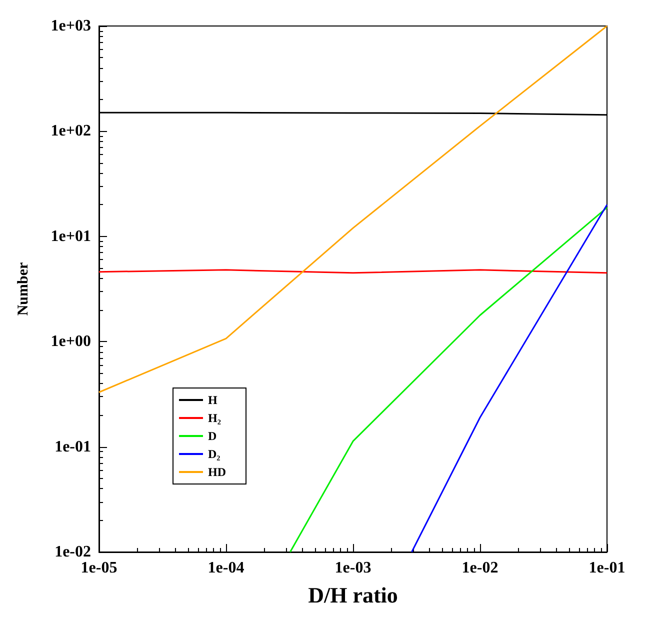 The height and width of the screenshot is (620, 649). I want to click on x-axis-title: D/H ratio, so click(353, 595).